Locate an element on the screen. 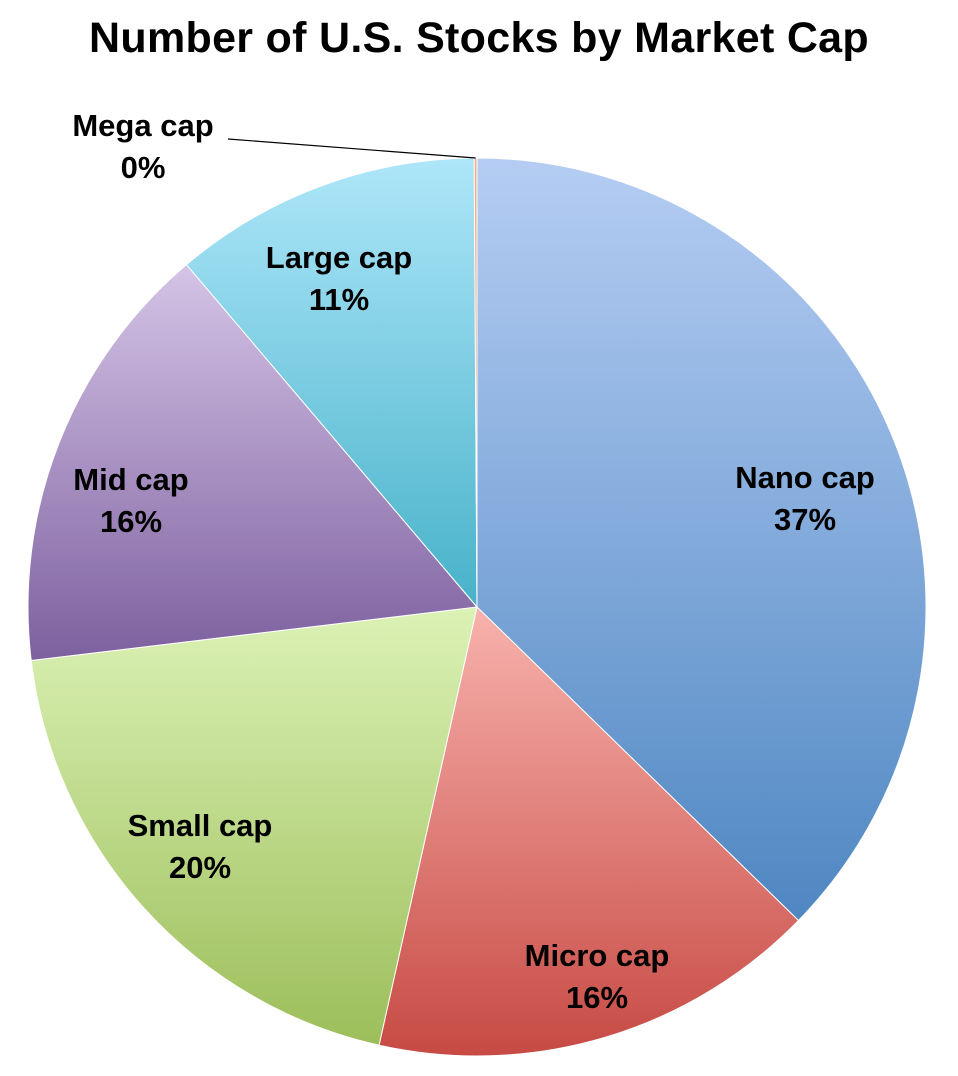  slice-percent-small-cap: 20% is located at coordinates (200, 867).